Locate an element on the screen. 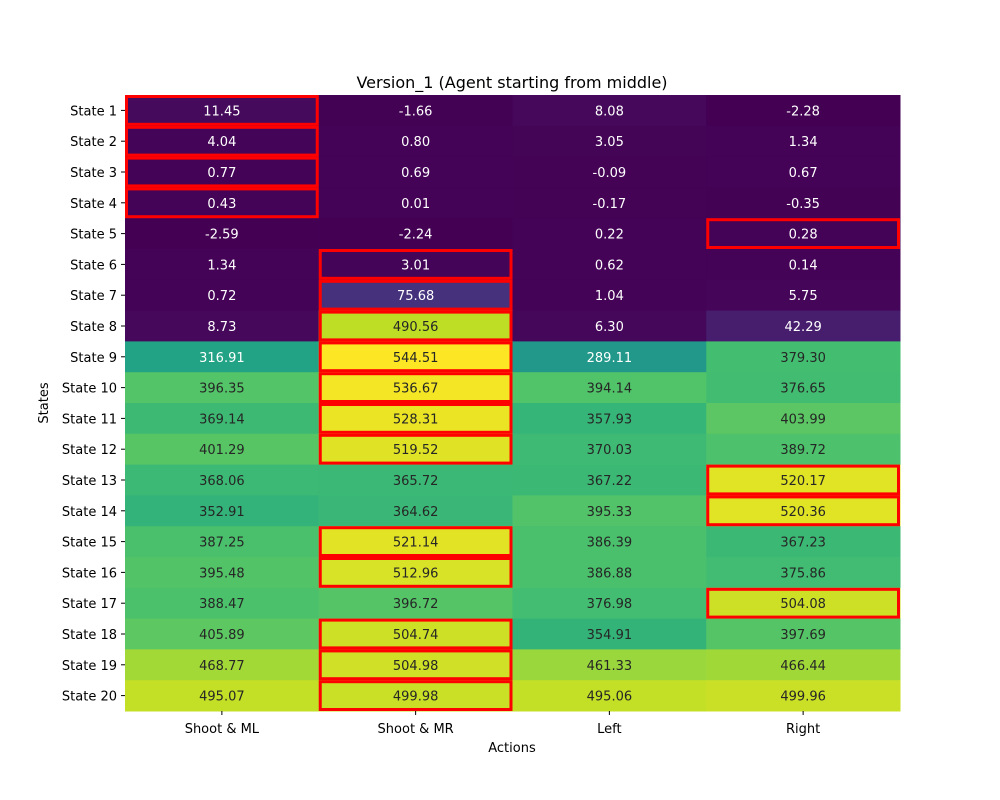 Image resolution: width=1000 pixels, height=800 pixels. row-tick-label: State 17 is located at coordinates (89, 604).